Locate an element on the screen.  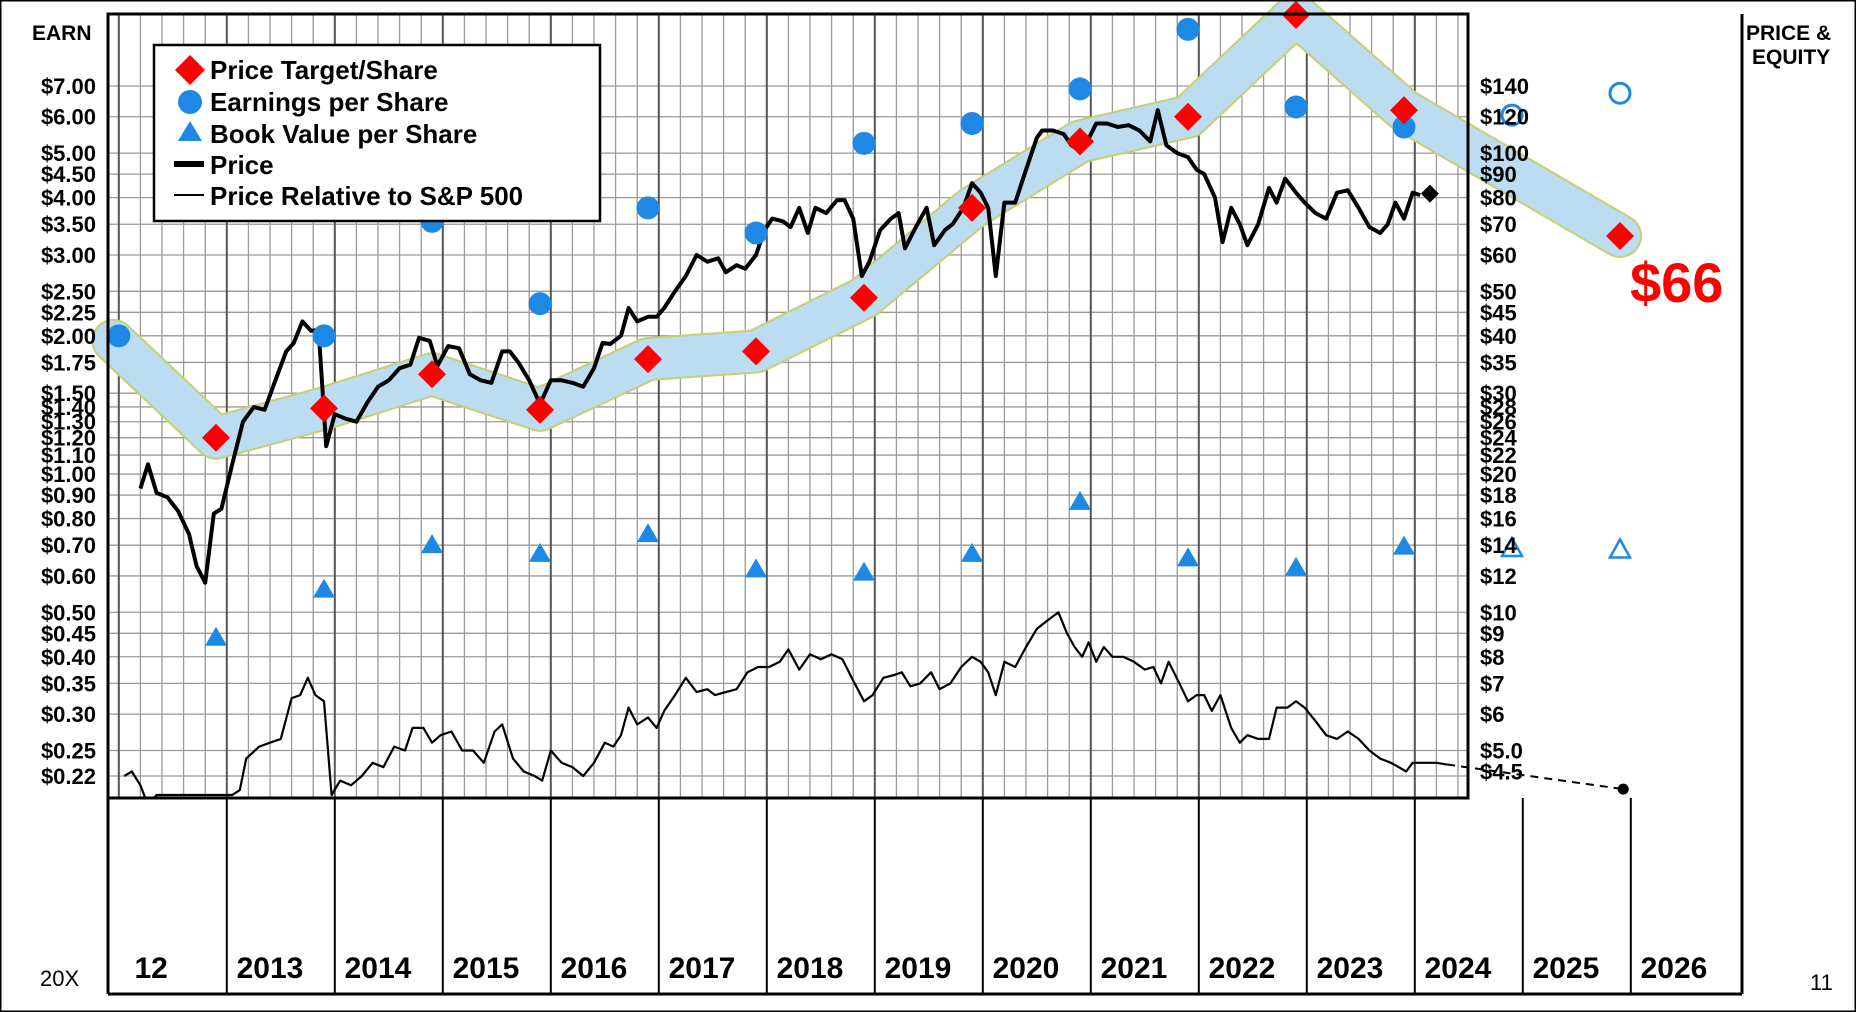
left-tick-label: $1.10 is located at coordinates (68, 455).